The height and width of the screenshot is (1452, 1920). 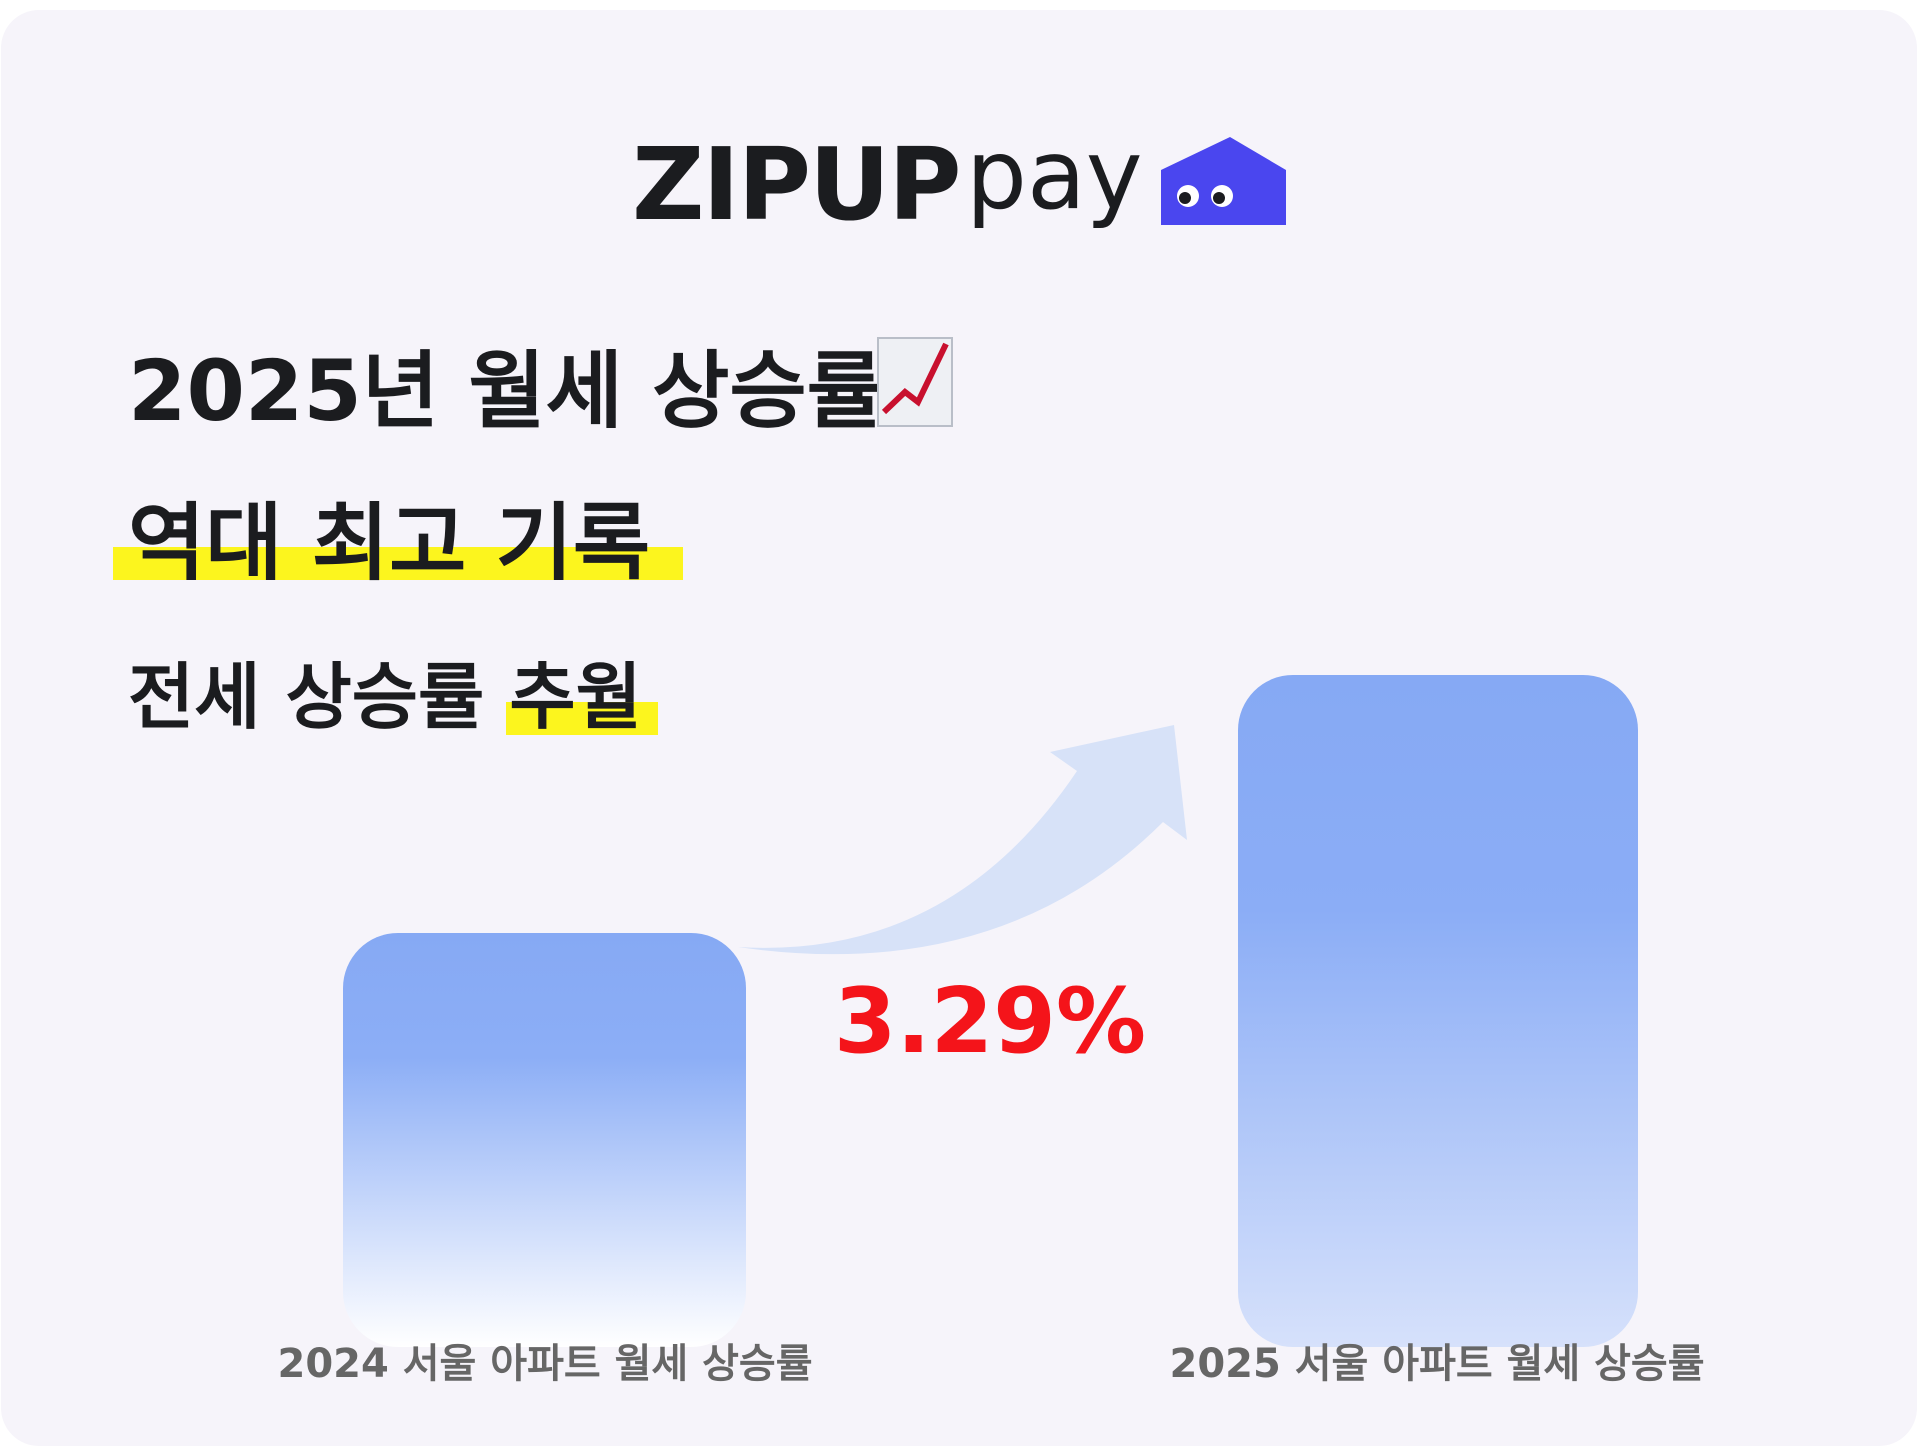 What do you see at coordinates (1223, 181) in the screenshot?
I see `logo-house` at bounding box center [1223, 181].